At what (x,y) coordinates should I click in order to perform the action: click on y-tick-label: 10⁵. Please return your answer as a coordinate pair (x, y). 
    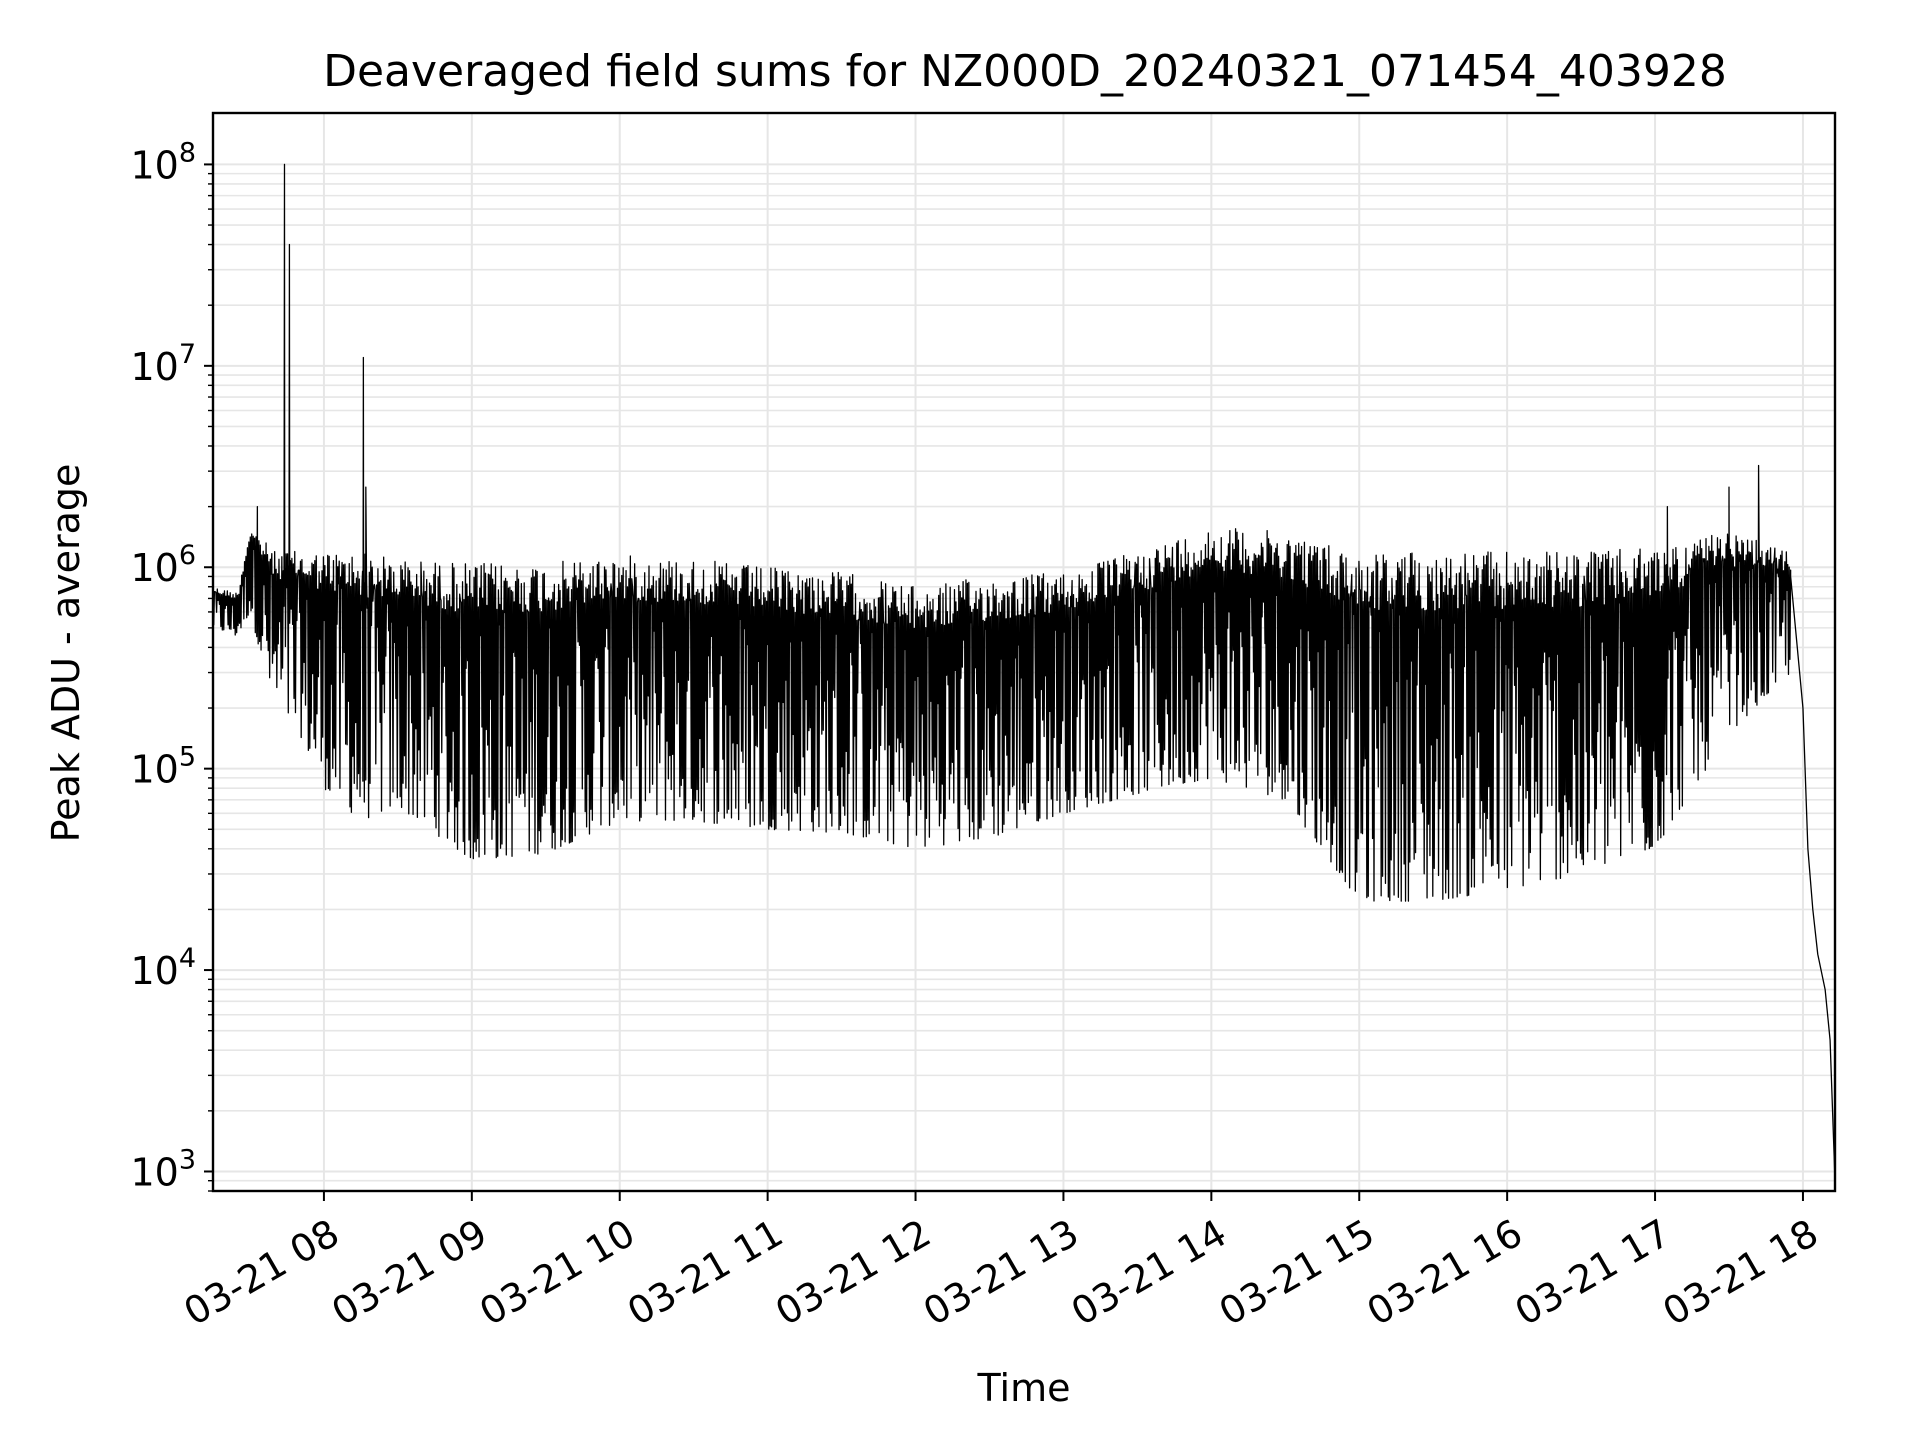
    Looking at the image, I should click on (163, 767).